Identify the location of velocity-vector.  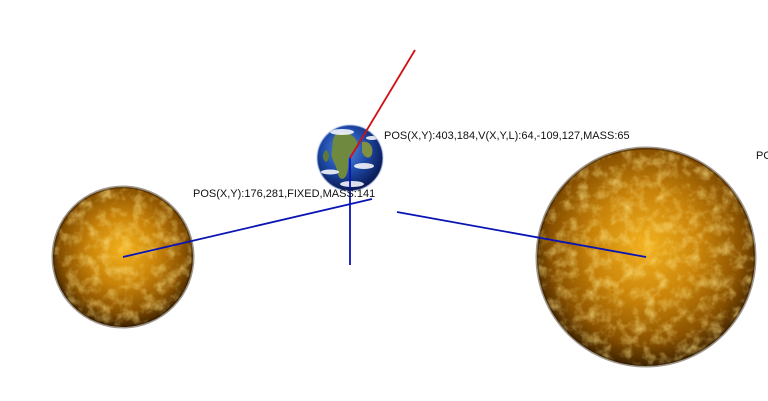
(382, 104).